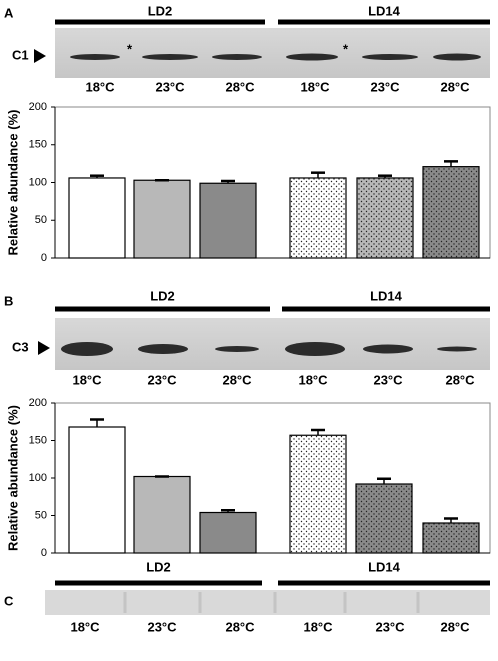 The image size is (498, 661). I want to click on blot-label: C3, so click(20, 346).